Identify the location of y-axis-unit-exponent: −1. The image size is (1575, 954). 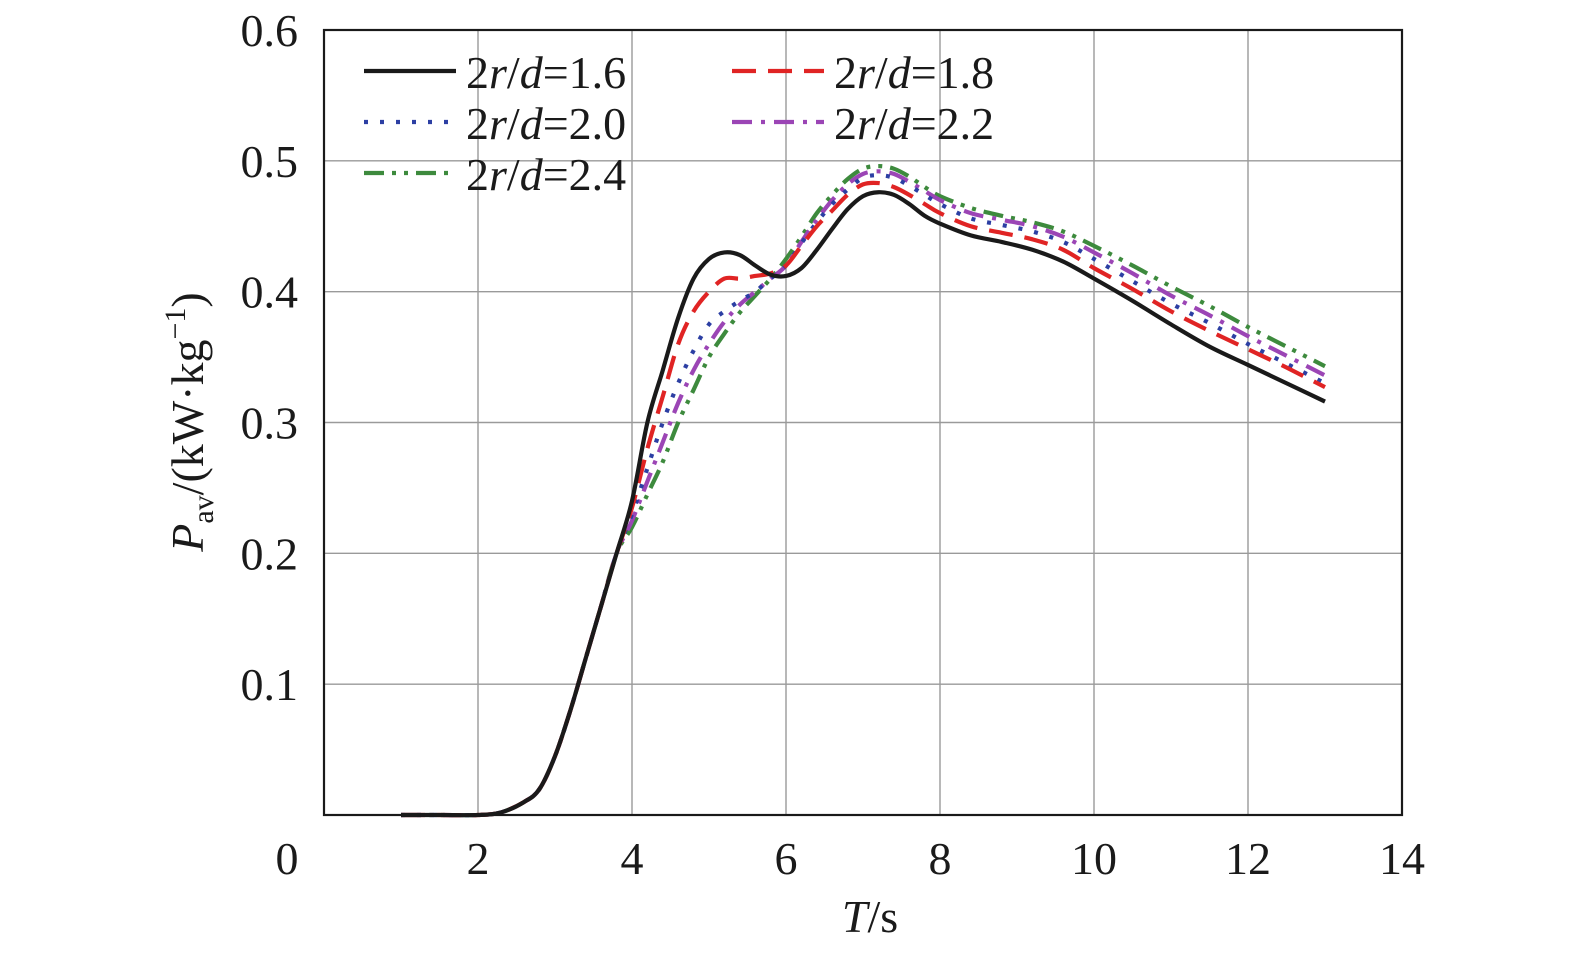
(175, 324).